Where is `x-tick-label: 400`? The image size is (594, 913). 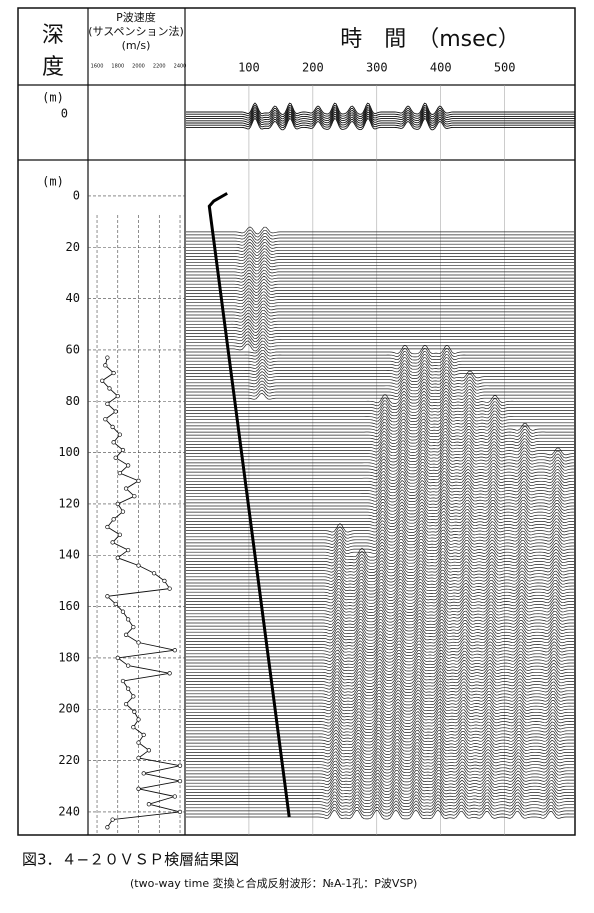
x-tick-label: 400 is located at coordinates (441, 68).